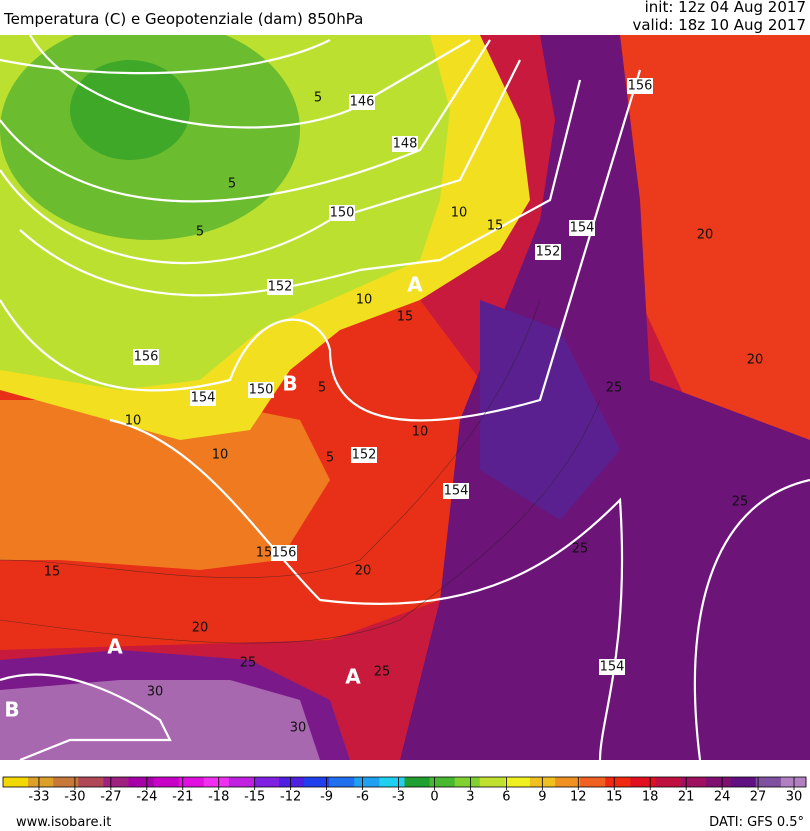 The image size is (810, 831). I want to click on tick-label: -33, so click(38, 797).